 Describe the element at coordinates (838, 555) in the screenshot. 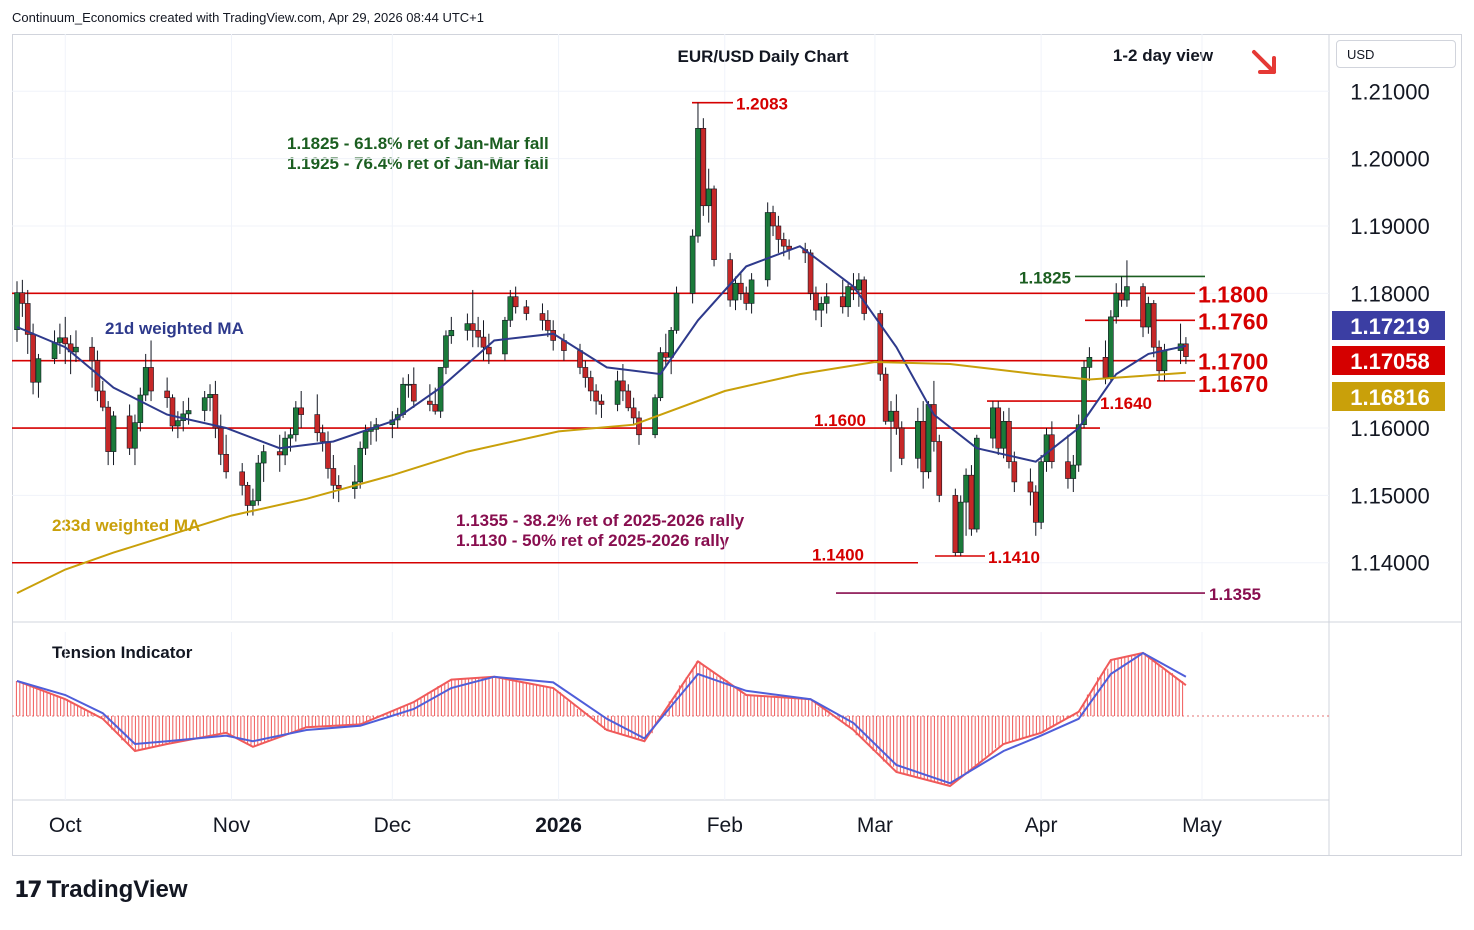

I see `level-label: 1.1400` at that location.